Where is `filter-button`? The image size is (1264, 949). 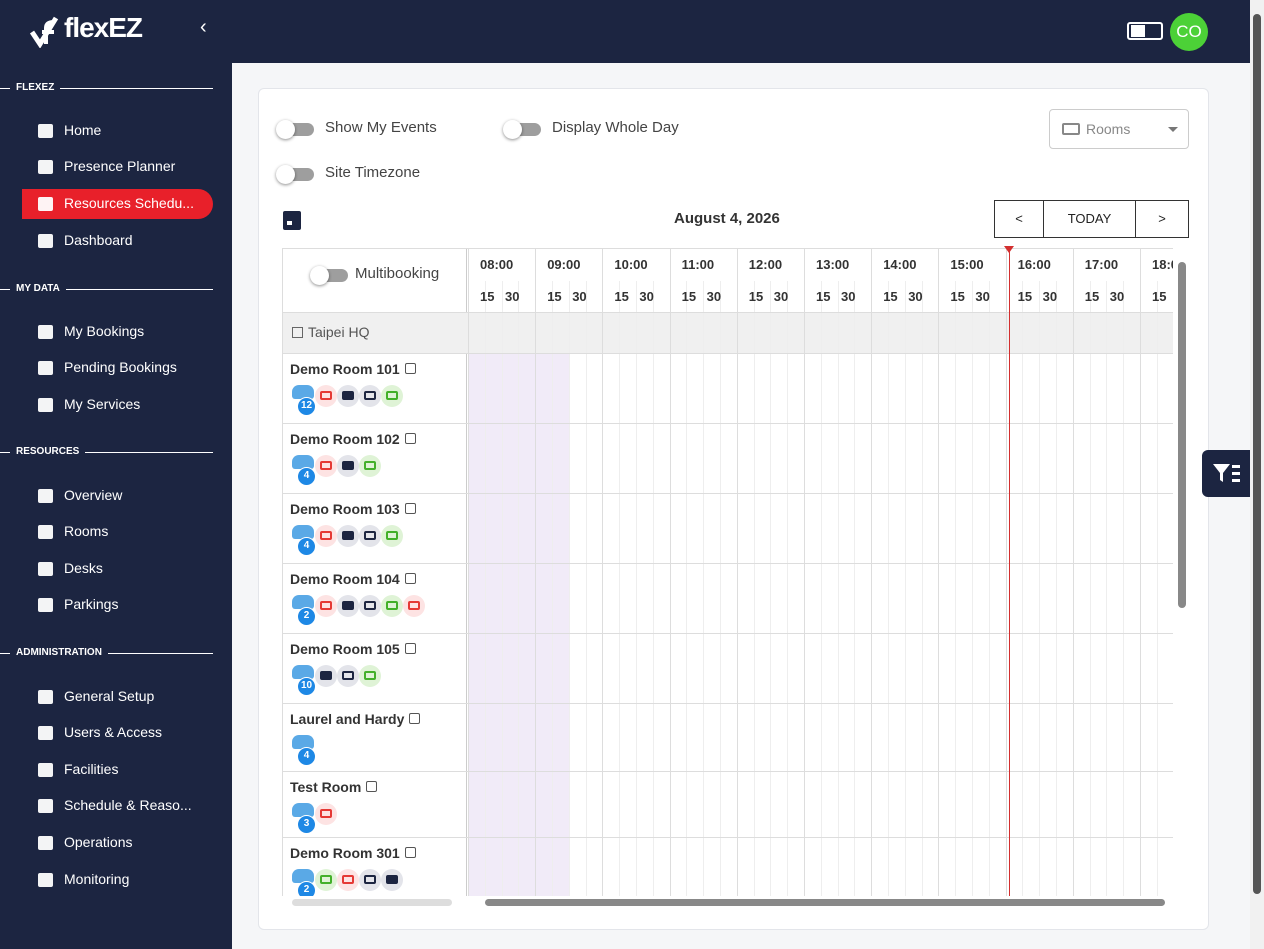
filter-button is located at coordinates (1226, 473).